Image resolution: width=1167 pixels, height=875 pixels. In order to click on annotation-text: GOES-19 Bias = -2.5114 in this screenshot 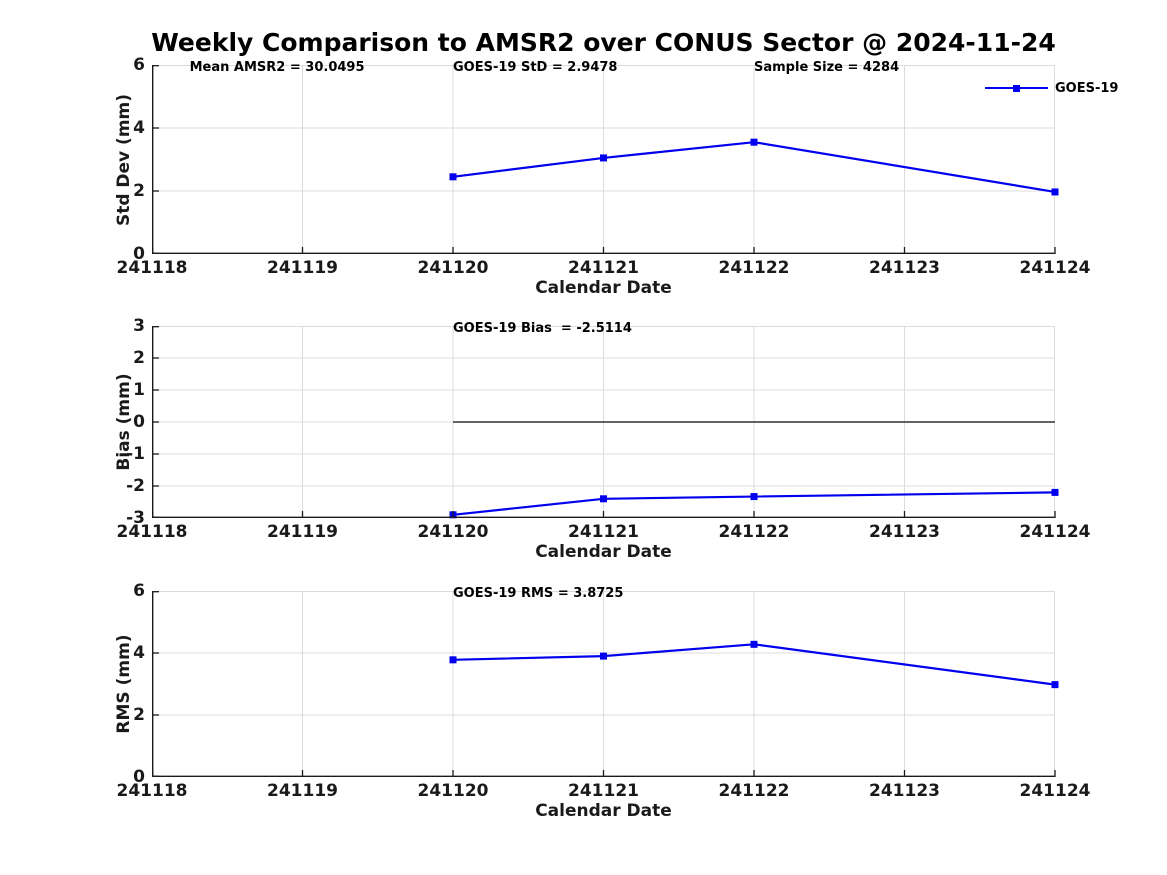, I will do `click(542, 328)`.